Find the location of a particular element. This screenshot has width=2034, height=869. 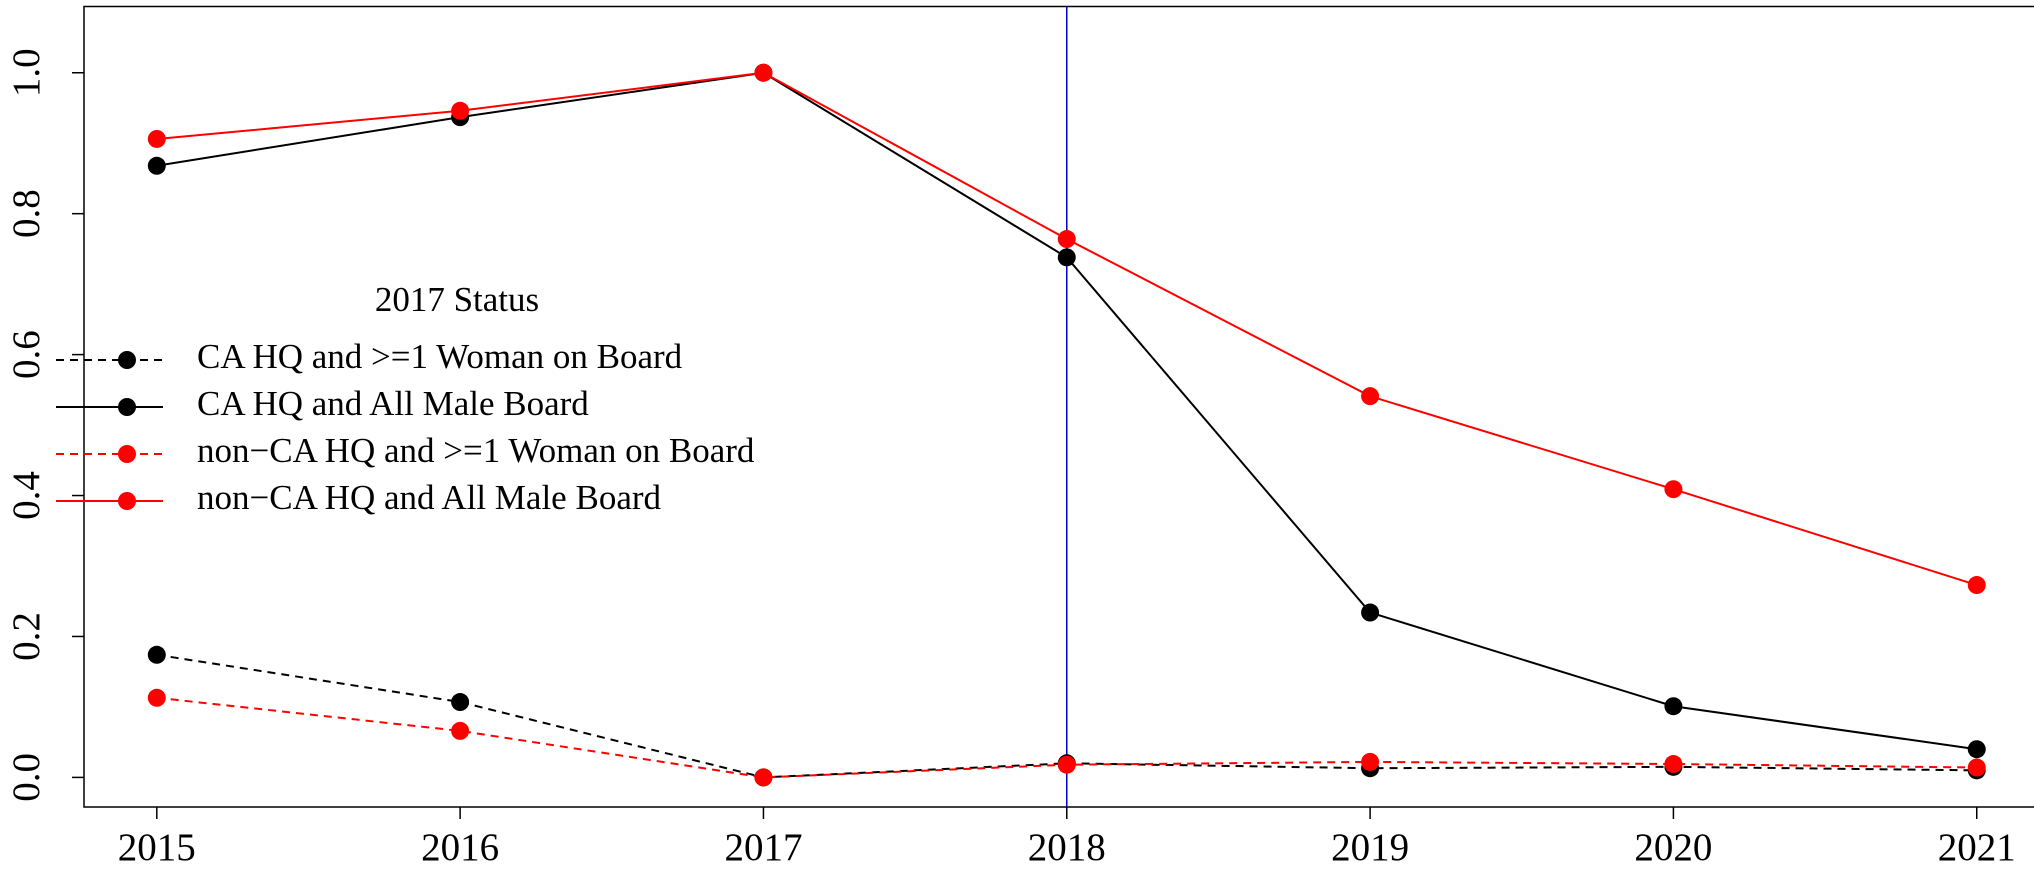

x-tick-label: 2018 is located at coordinates (1067, 847).